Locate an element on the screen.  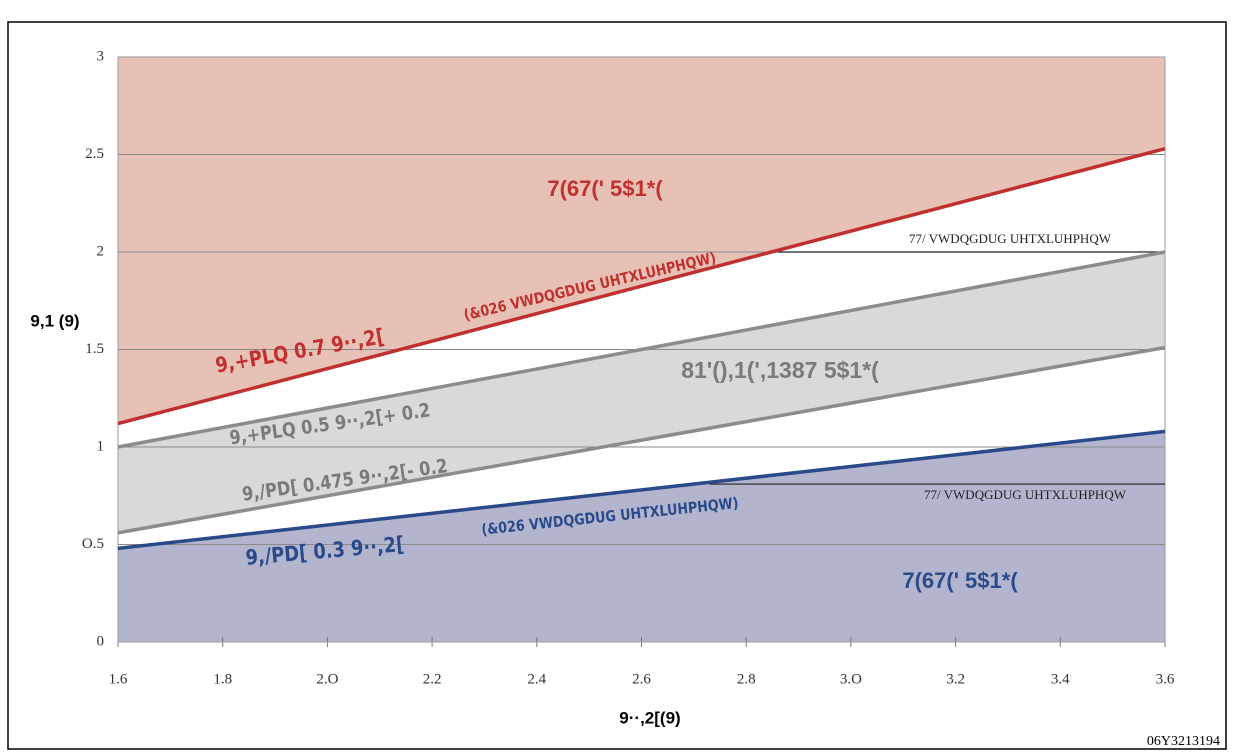
x-tick-label: 3.4 is located at coordinates (1060, 679).